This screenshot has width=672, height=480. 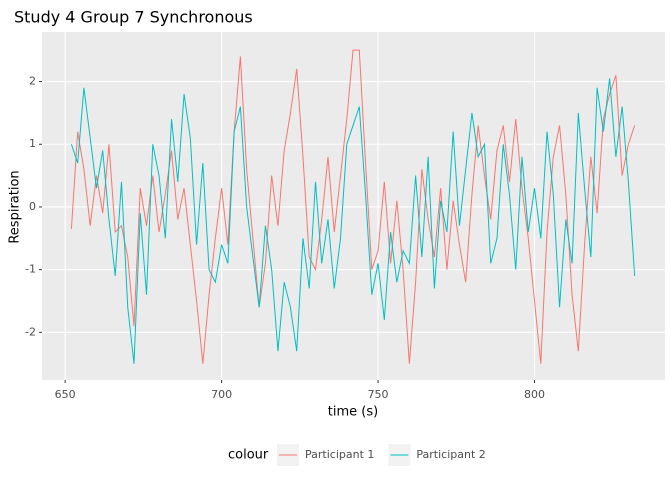 What do you see at coordinates (32, 81) in the screenshot?
I see `y-tick-label: 2` at bounding box center [32, 81].